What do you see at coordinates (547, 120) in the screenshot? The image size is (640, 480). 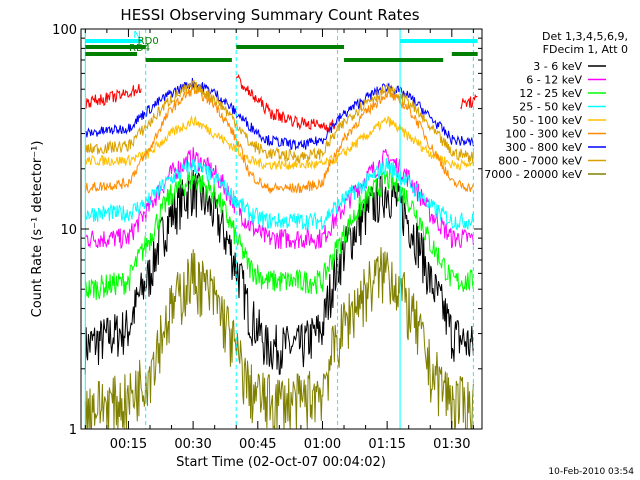 I see `legend-entry-label: 50 - 100 keV` at bounding box center [547, 120].